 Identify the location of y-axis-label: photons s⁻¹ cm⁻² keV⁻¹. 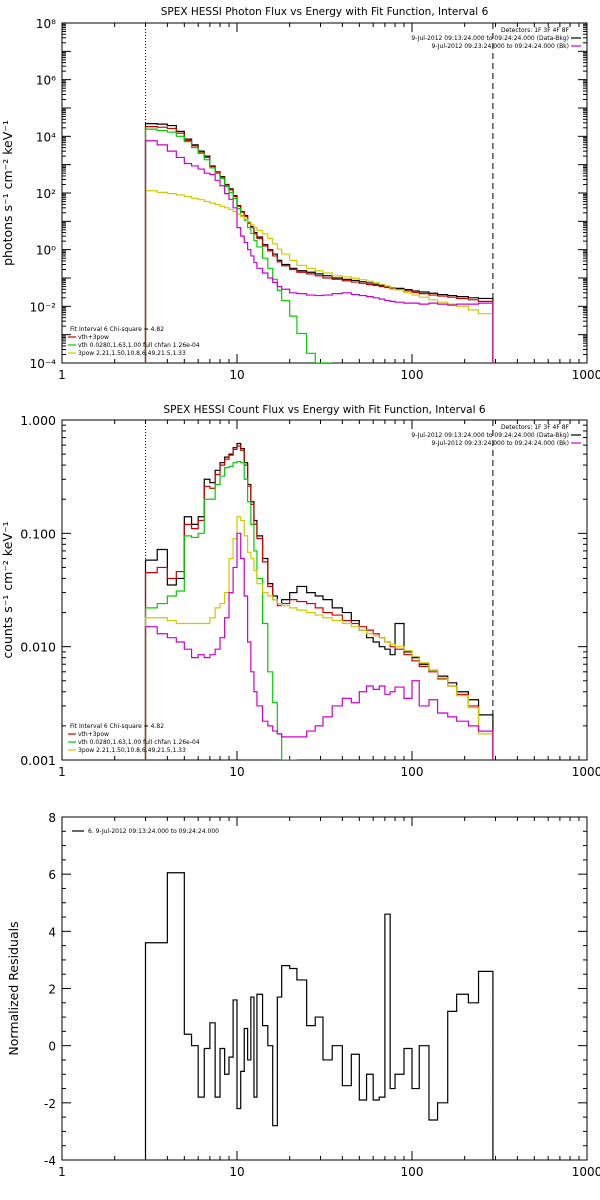
(7, 193).